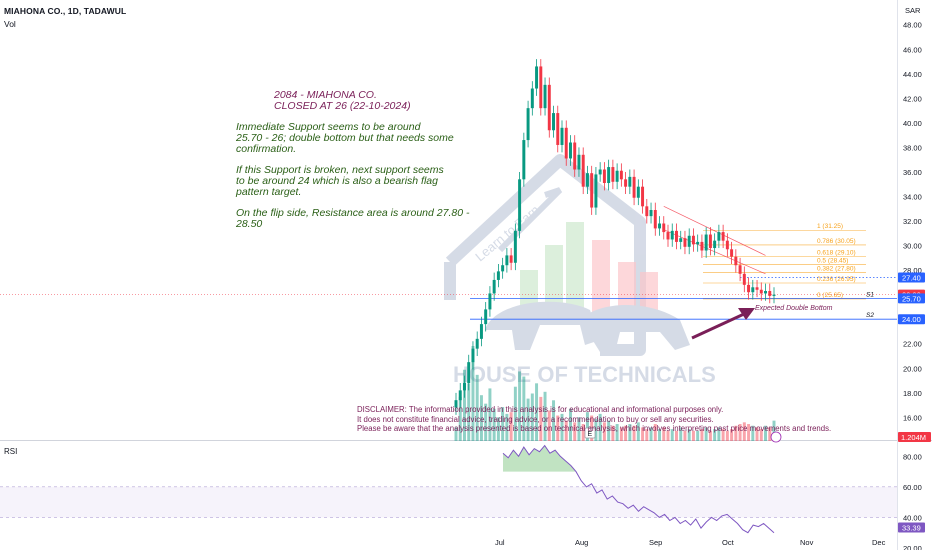 The image size is (932, 550). What do you see at coordinates (912, 487) in the screenshot?
I see `rsi-tick-label: 60.00` at bounding box center [912, 487].